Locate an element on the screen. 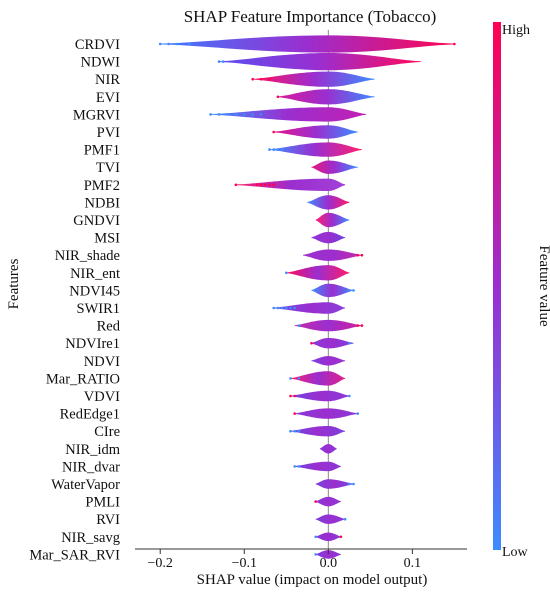  feature-label: Mar_RATIO is located at coordinates (83, 379).